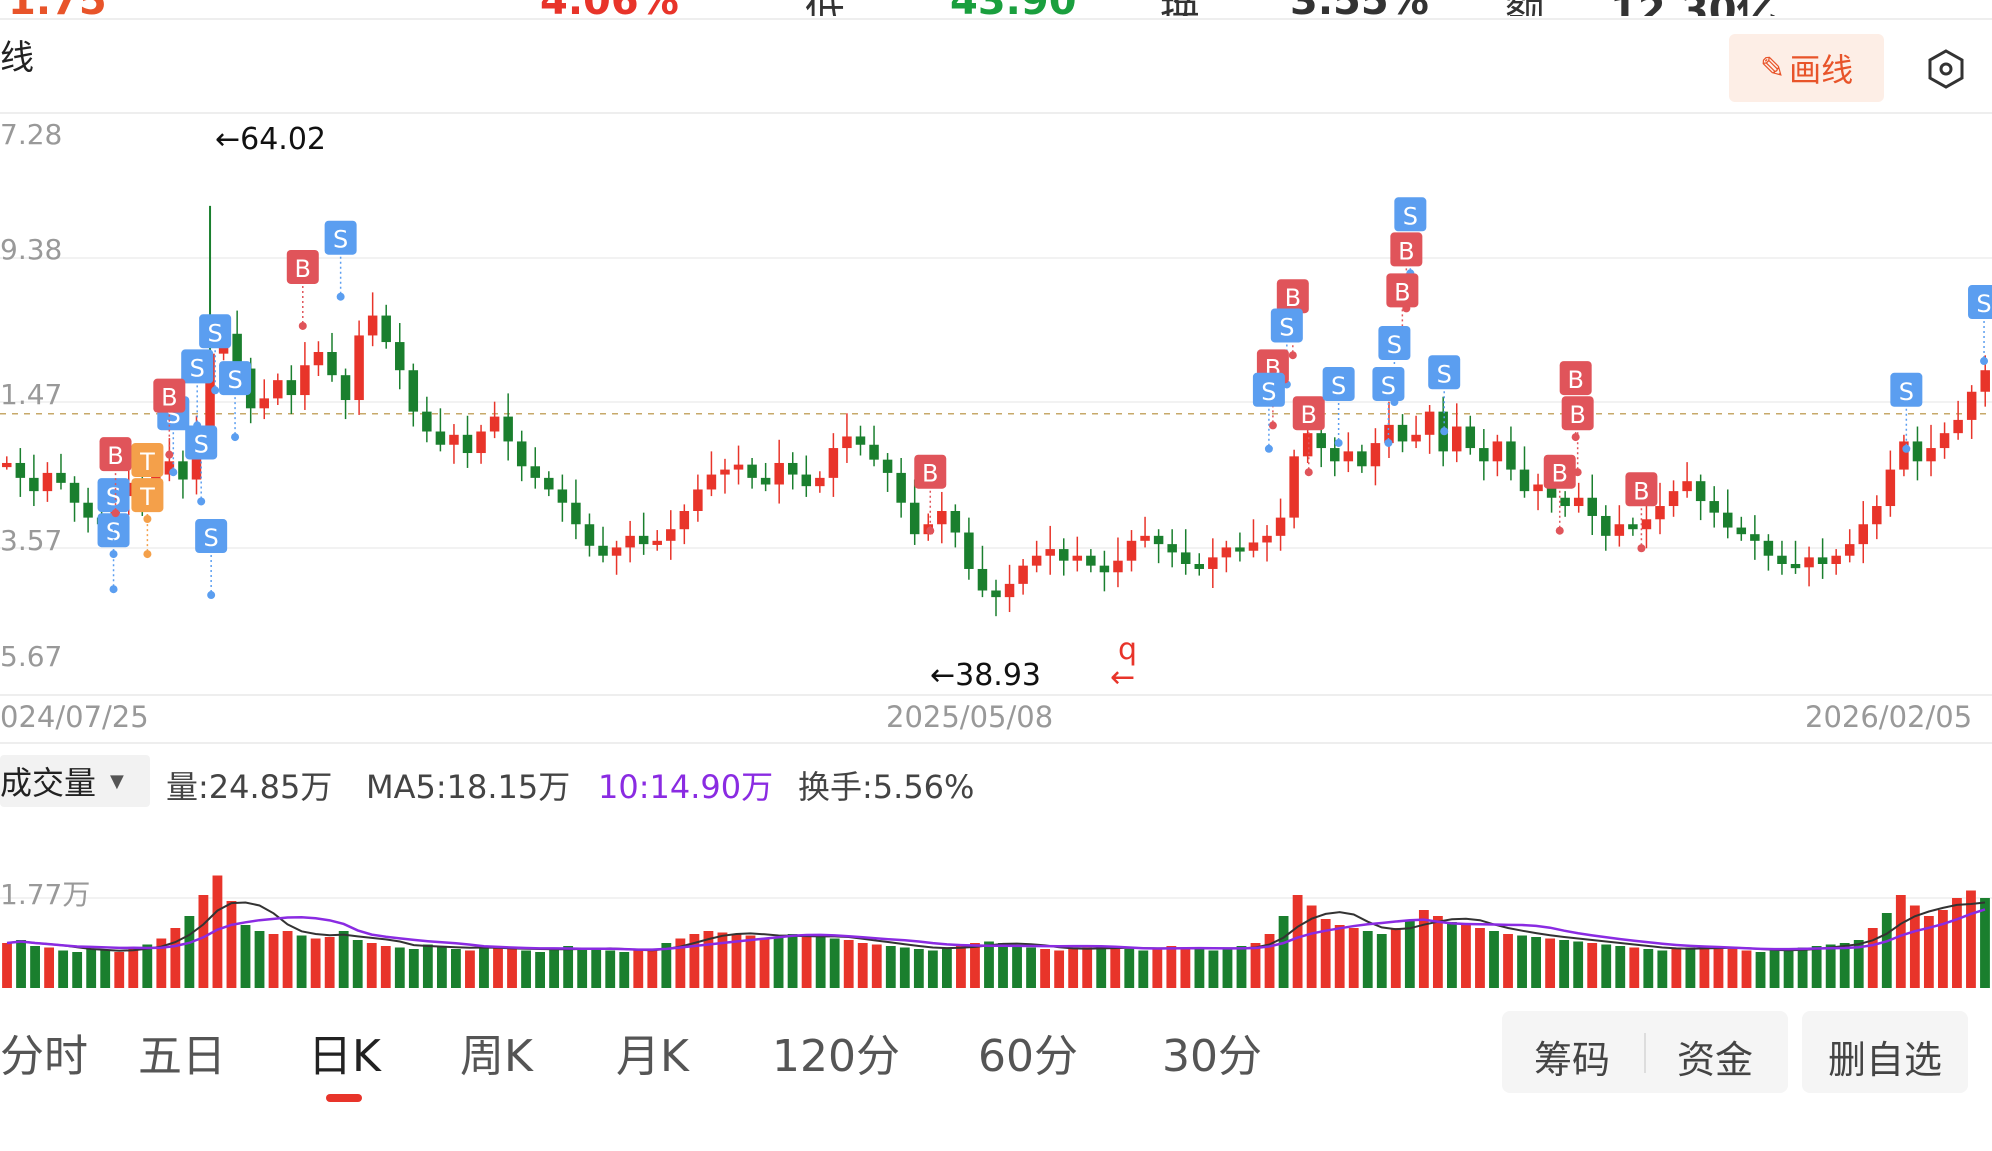 This screenshot has width=1992, height=1151. What do you see at coordinates (1123, 677) in the screenshot?
I see `misc-arrow: ←` at bounding box center [1123, 677].